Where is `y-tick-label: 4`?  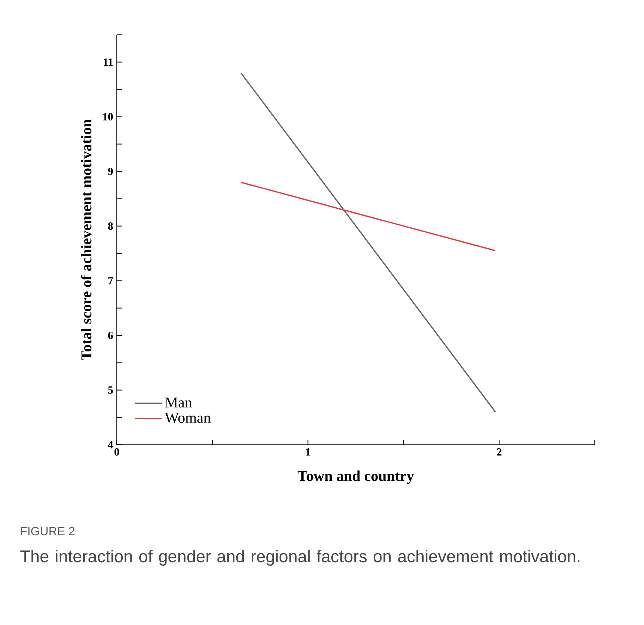 y-tick-label: 4 is located at coordinates (111, 445).